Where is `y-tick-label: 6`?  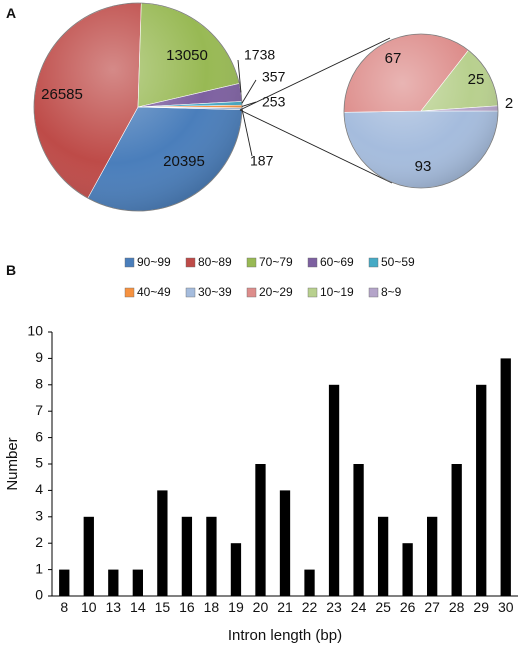
y-tick-label: 6 is located at coordinates (39, 436).